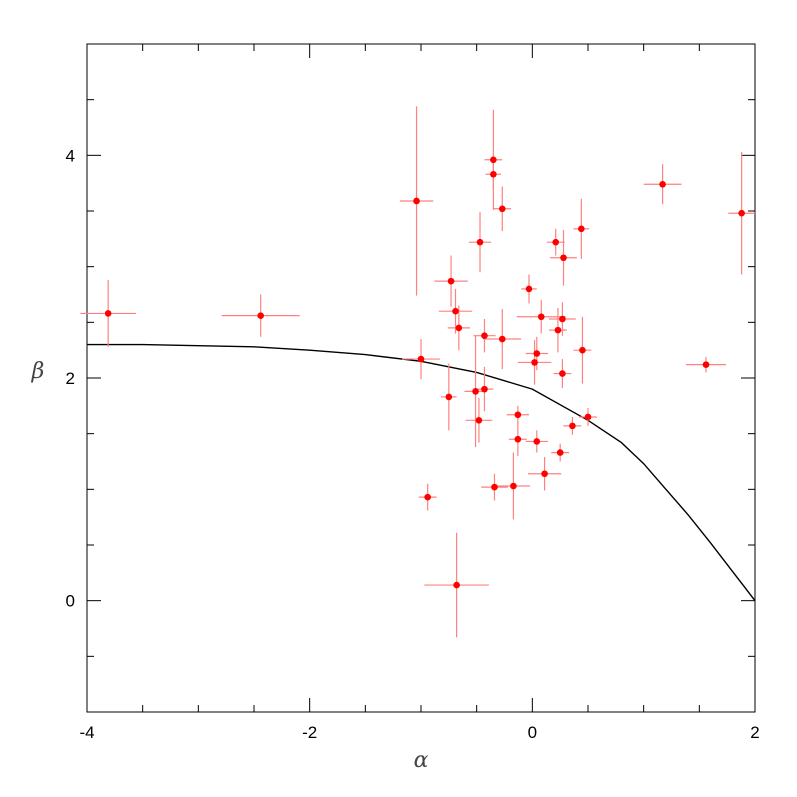  What do you see at coordinates (754, 732) in the screenshot?
I see `x-tick-label: 2` at bounding box center [754, 732].